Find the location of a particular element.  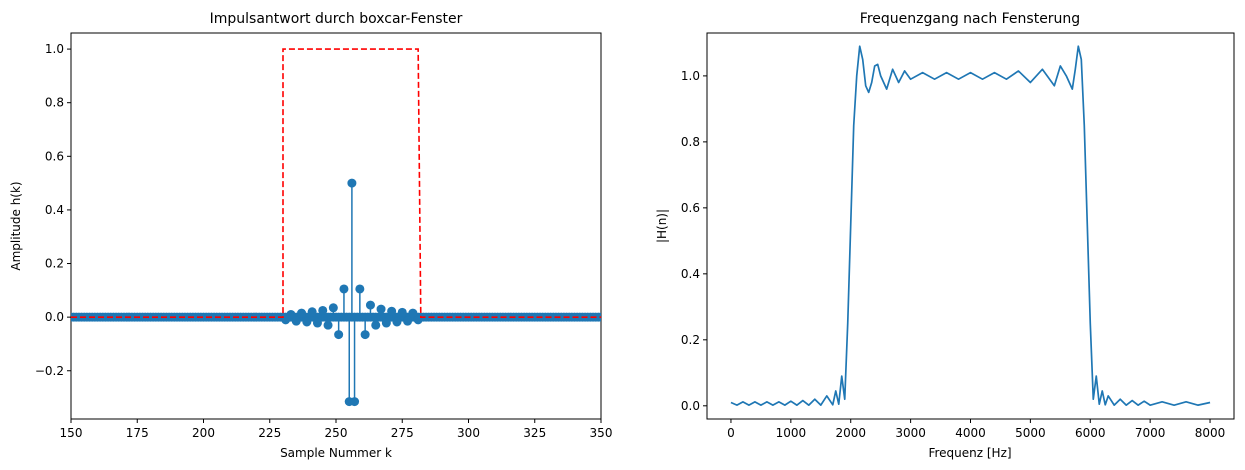

right-xtick-label: 6000 is located at coordinates (1090, 433).